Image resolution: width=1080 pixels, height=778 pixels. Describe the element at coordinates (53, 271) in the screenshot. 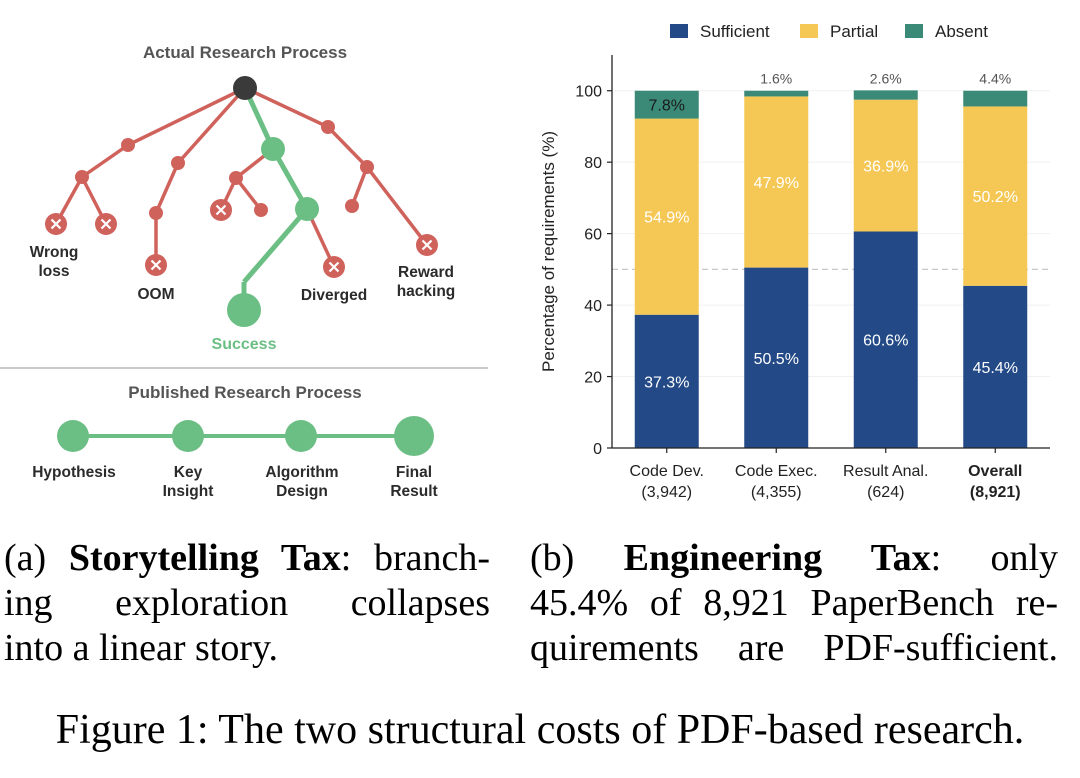

I see `label-wrong-loss-line2: loss` at that location.